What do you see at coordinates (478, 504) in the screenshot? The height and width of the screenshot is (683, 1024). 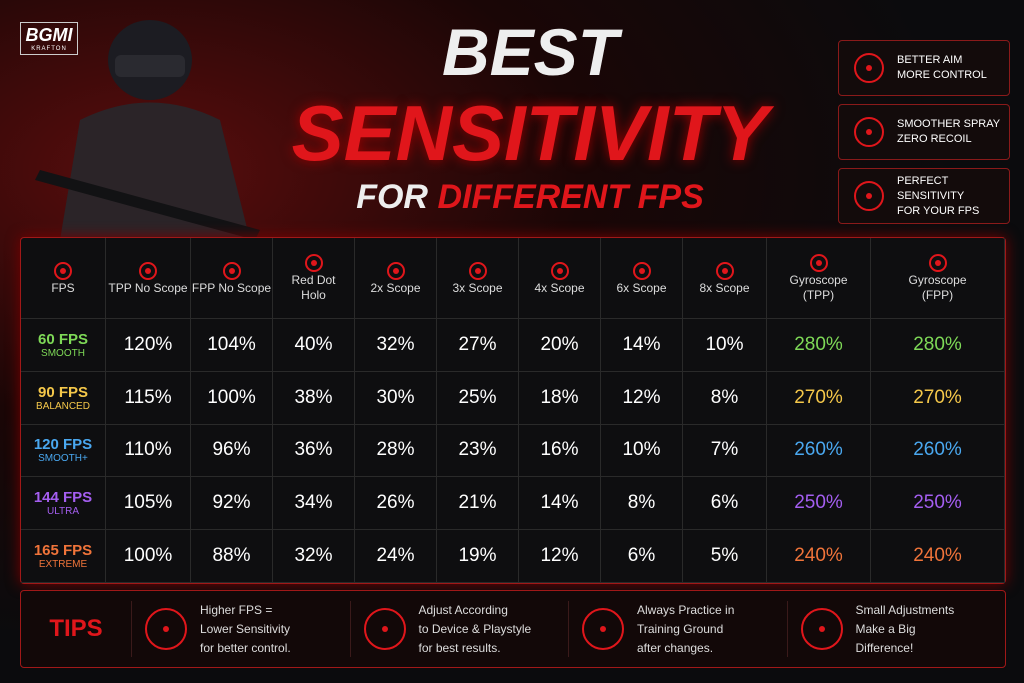 I see `value-cell: 21%` at bounding box center [478, 504].